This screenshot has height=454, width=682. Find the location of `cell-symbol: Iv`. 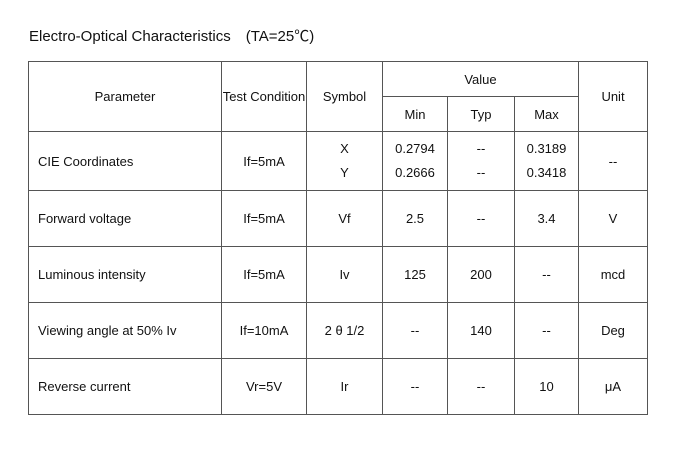

cell-symbol: Iv is located at coordinates (344, 274).